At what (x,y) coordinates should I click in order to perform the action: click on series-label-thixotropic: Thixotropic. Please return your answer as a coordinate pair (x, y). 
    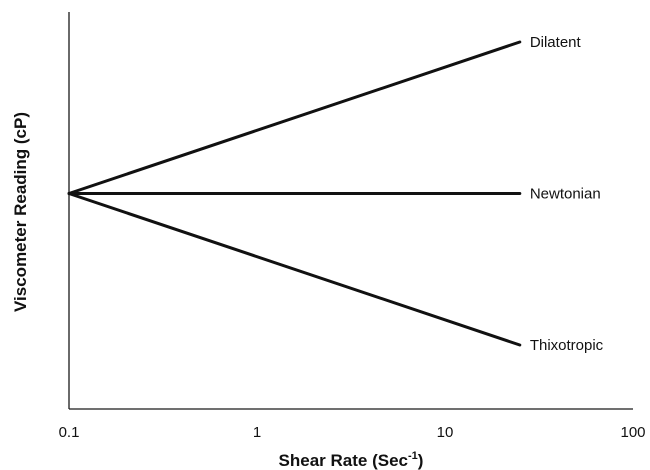
    Looking at the image, I should click on (567, 345).